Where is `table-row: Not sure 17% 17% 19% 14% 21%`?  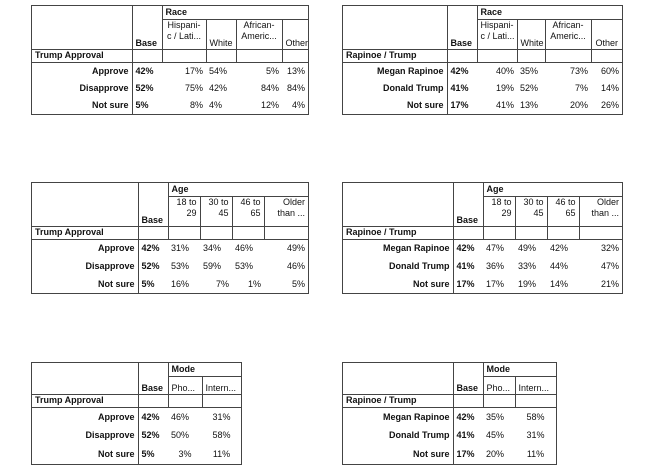 table-row: Not sure 17% 17% 19% 14% 21% is located at coordinates (482, 284).